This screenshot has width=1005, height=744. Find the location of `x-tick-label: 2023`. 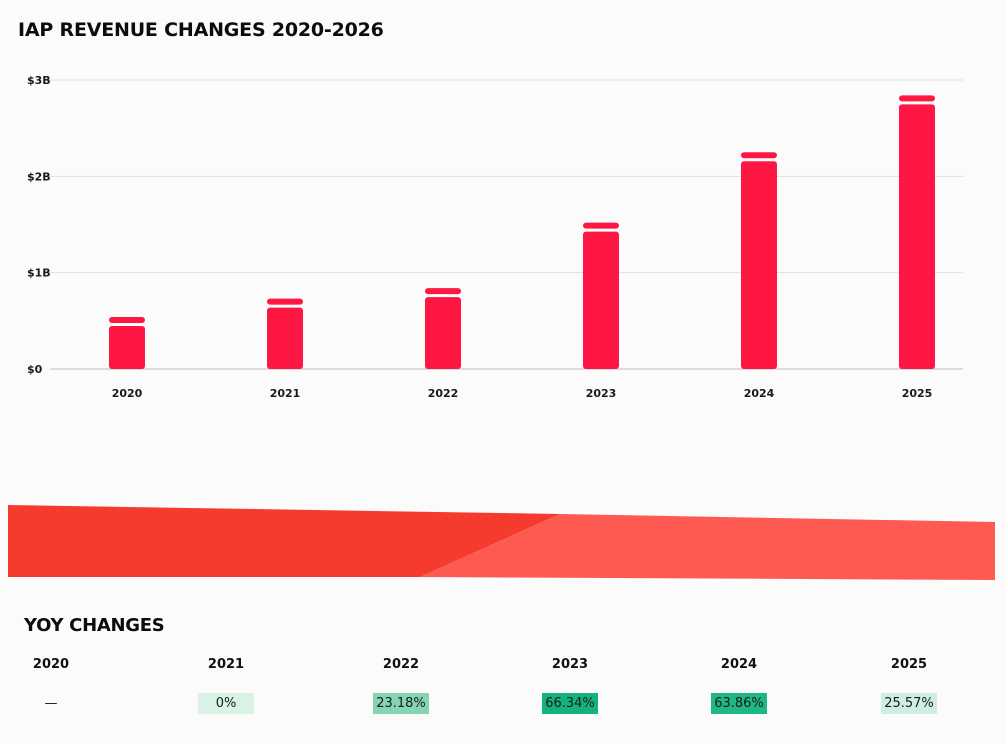

x-tick-label: 2023 is located at coordinates (601, 393).